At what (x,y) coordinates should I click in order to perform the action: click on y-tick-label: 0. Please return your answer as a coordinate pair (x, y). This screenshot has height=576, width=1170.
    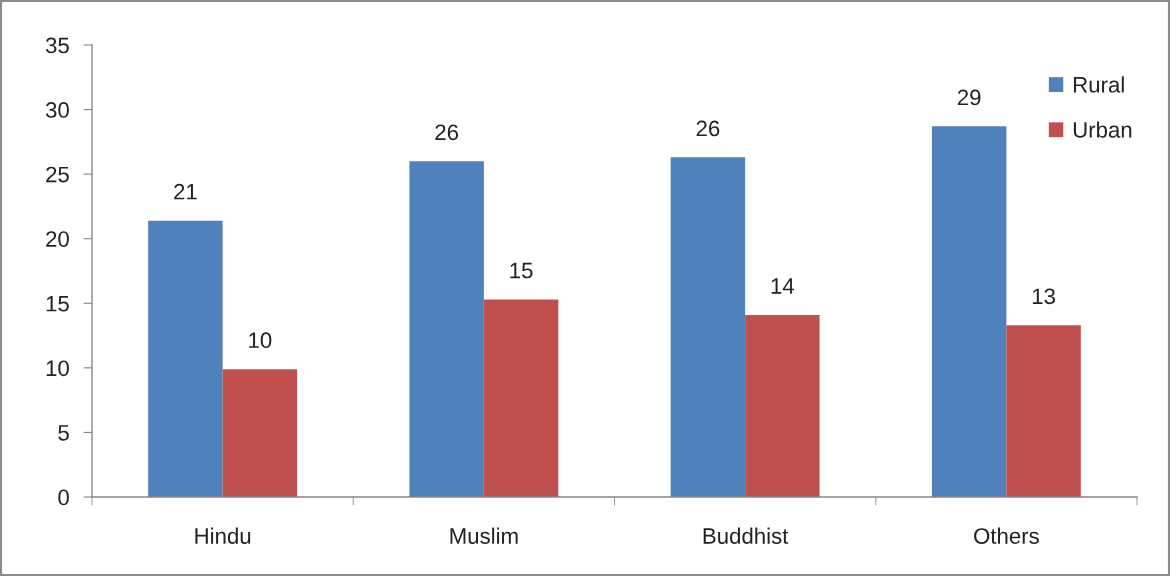
    Looking at the image, I should click on (63, 497).